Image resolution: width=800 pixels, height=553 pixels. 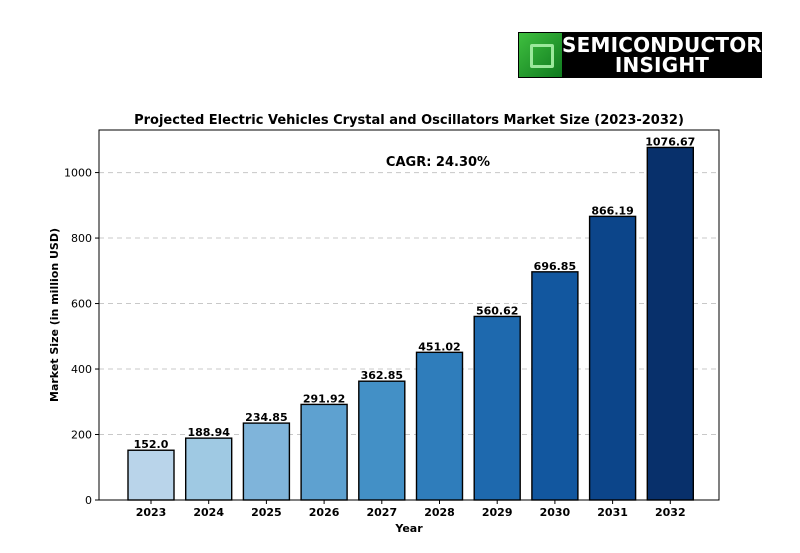 What do you see at coordinates (439, 346) in the screenshot?
I see `value-label-2028: 451.02` at bounding box center [439, 346].